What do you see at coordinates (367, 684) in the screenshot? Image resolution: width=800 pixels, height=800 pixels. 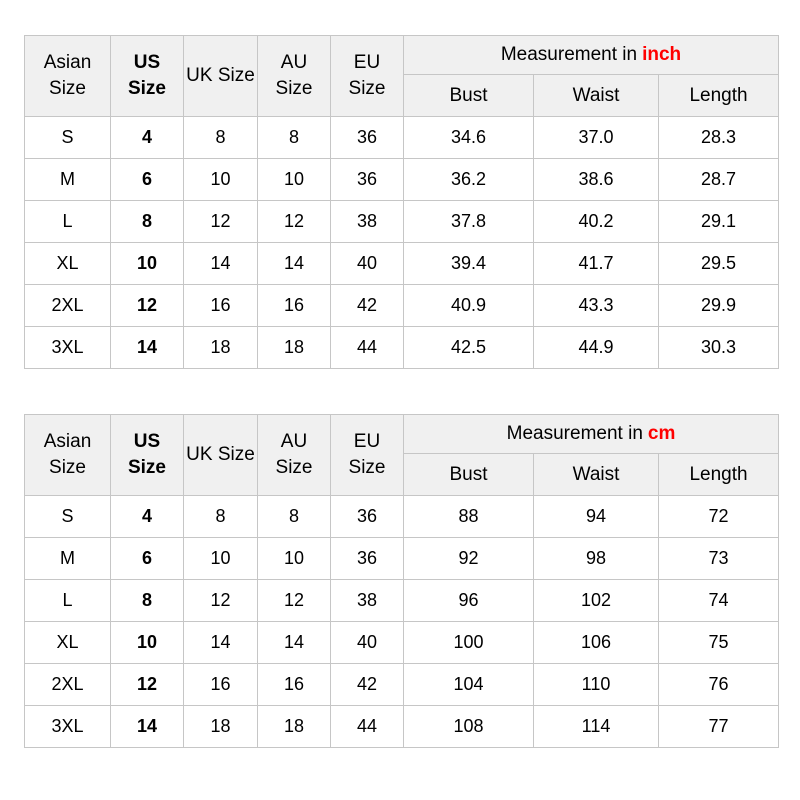 I see `eu-size-cell: 42` at bounding box center [367, 684].